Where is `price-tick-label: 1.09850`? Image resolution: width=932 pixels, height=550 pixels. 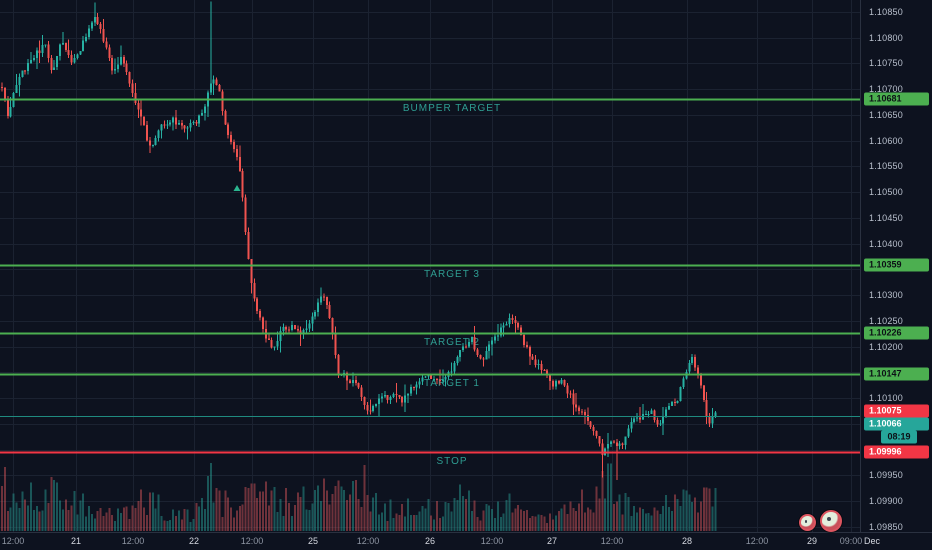 price-tick-label: 1.09850 is located at coordinates (886, 527).